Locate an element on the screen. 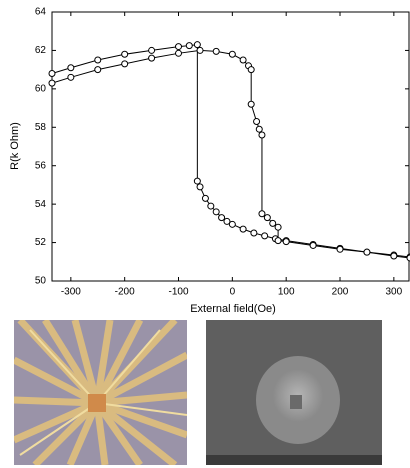  y-tick-label: 56 is located at coordinates (41, 165).